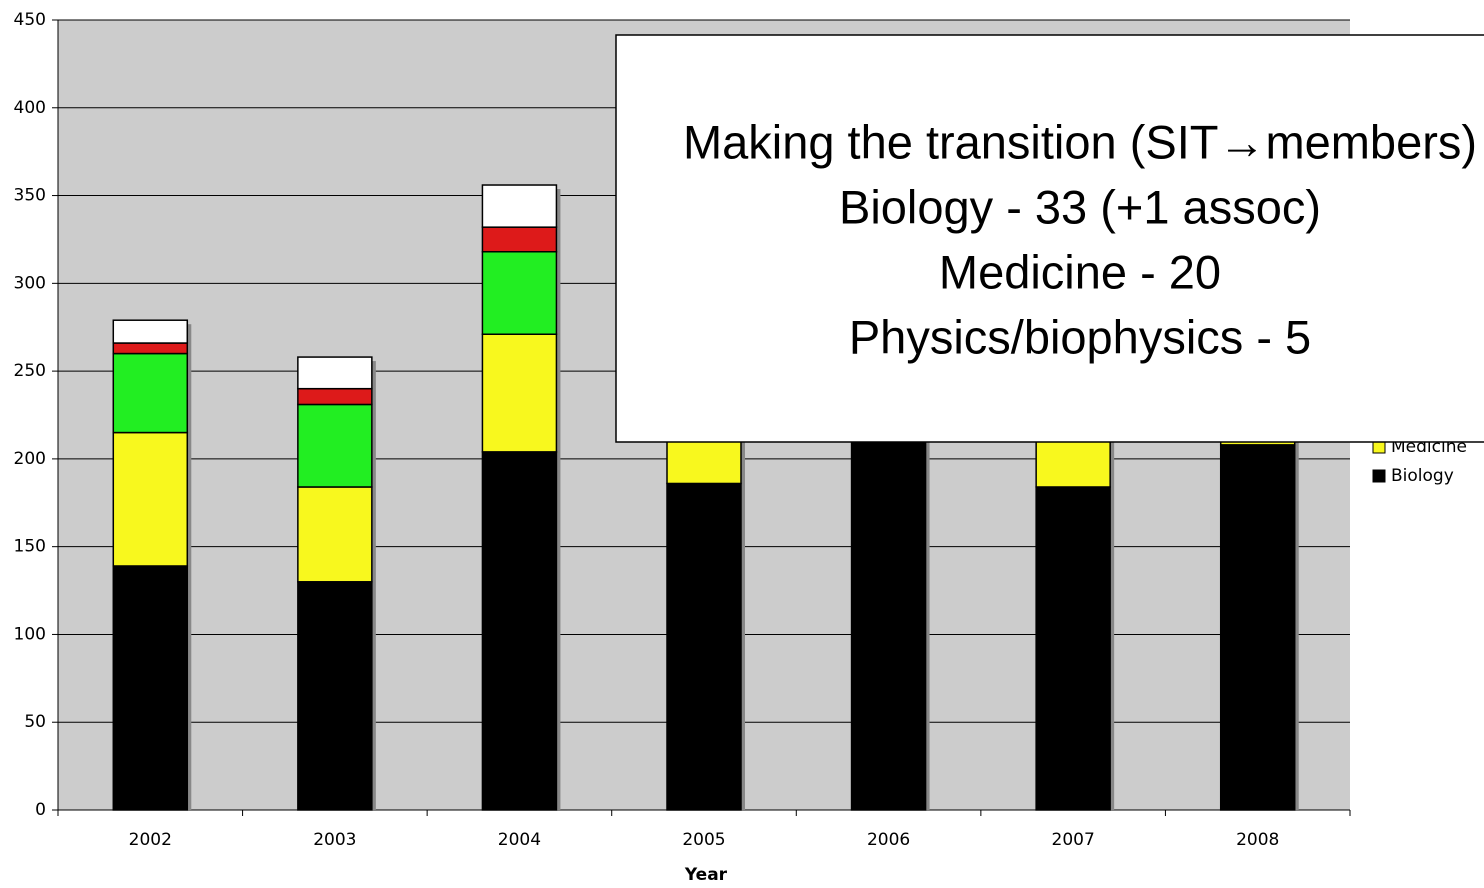 This screenshot has height=888, width=1484. I want to click on y-tick-label: 400, so click(30, 108).